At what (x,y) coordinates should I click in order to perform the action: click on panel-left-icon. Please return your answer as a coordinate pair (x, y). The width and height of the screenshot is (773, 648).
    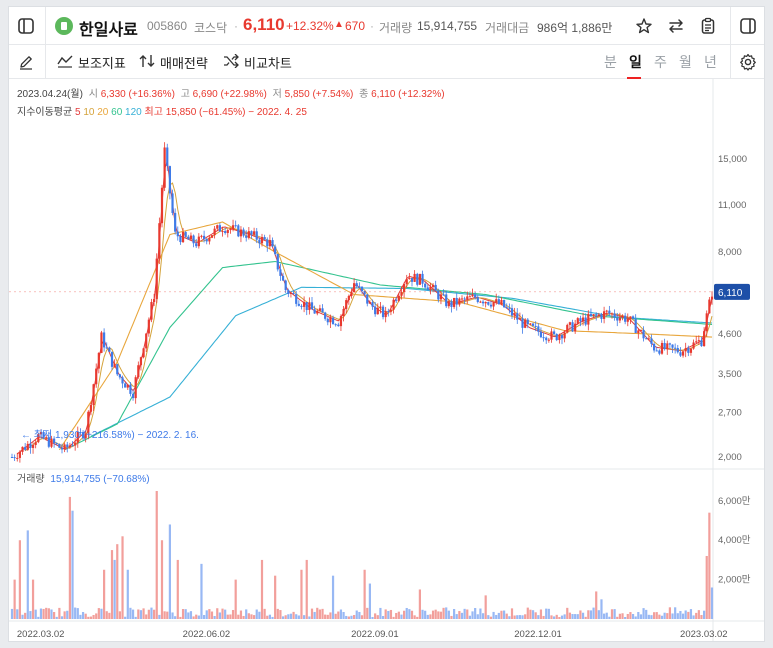
    Looking at the image, I should click on (26, 26).